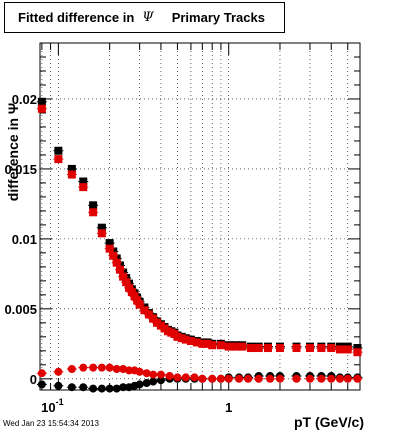 The height and width of the screenshot is (433, 400). What do you see at coordinates (60, 402) in the screenshot?
I see `x-tick-exponent: -1` at bounding box center [60, 402].